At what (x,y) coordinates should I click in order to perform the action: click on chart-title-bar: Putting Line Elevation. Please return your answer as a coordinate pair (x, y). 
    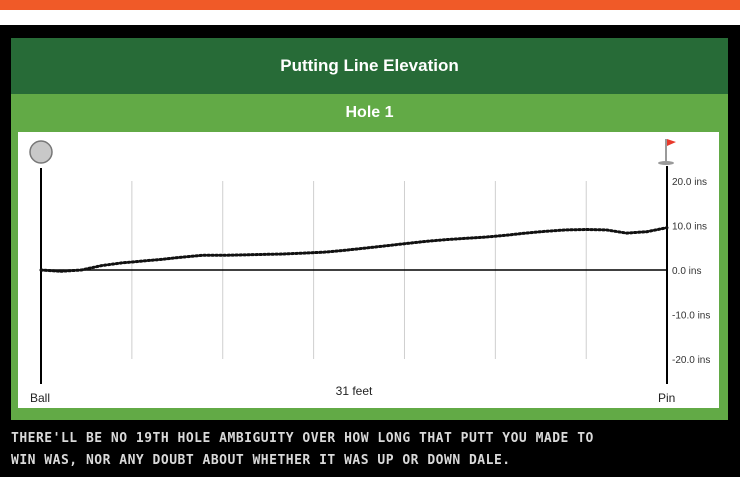
    Looking at the image, I should click on (369, 66).